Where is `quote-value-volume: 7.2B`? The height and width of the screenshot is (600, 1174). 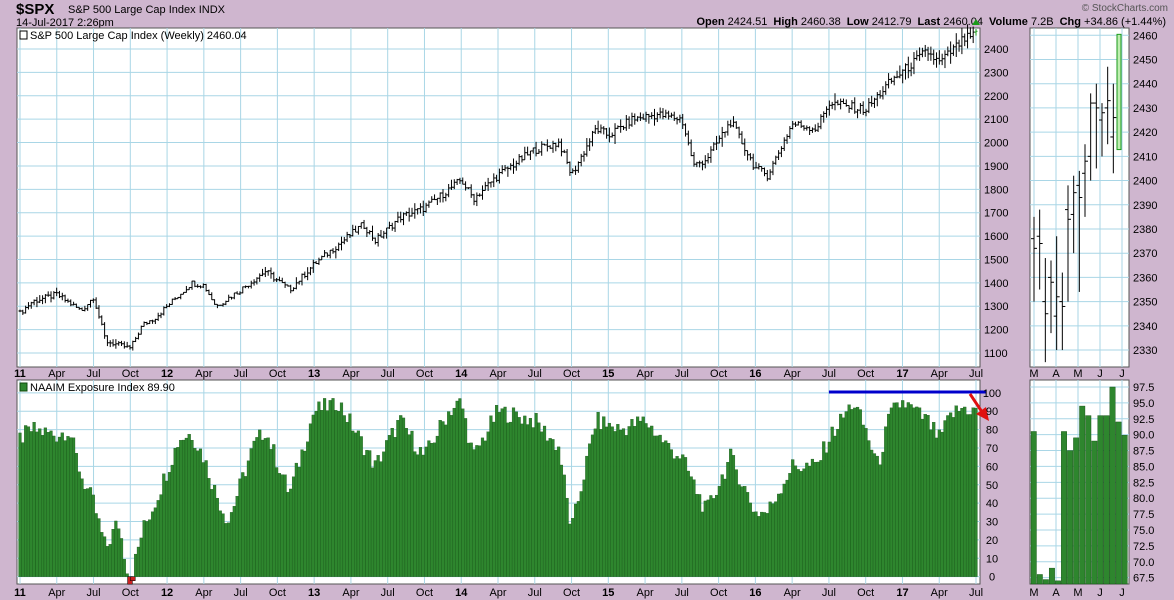 quote-value-volume: 7.2B is located at coordinates (1040, 22).